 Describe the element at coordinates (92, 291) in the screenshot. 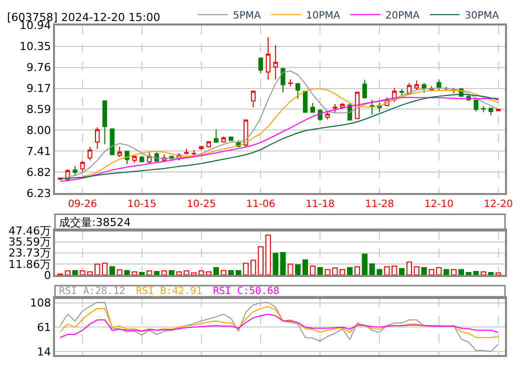

I see `series-label: RSI_A:28.12` at that location.